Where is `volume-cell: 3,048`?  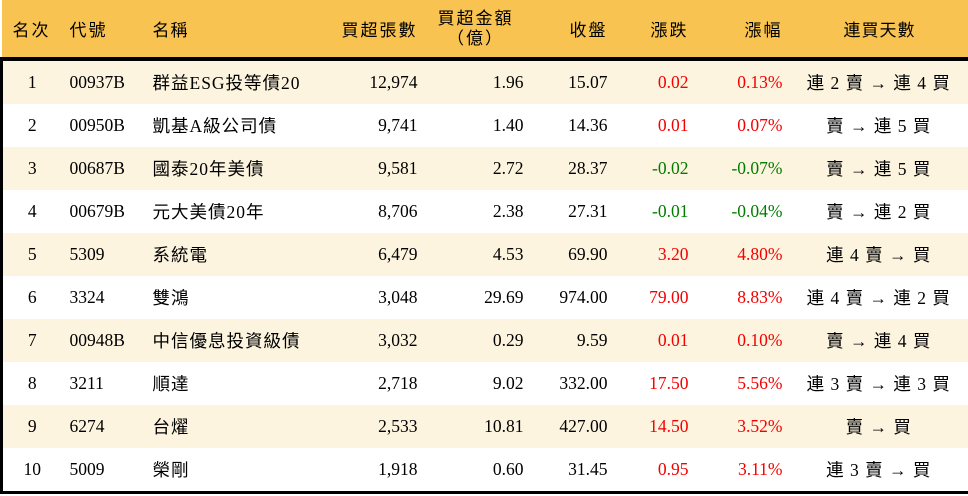
volume-cell: 3,048 is located at coordinates (371, 297).